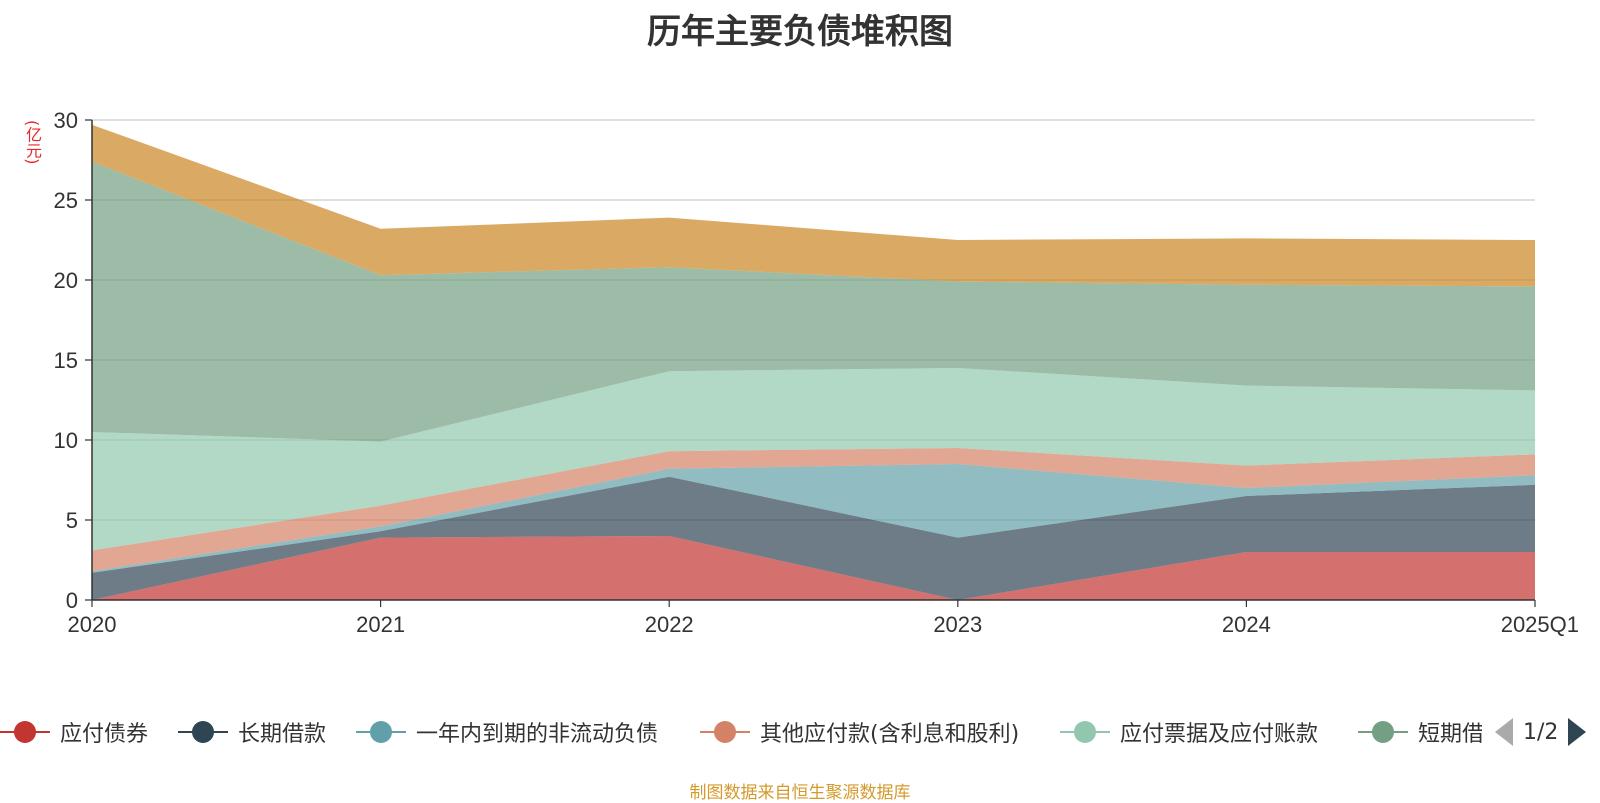  What do you see at coordinates (1219, 734) in the screenshot?
I see `legend-label: 应付票据及应付账款` at bounding box center [1219, 734].